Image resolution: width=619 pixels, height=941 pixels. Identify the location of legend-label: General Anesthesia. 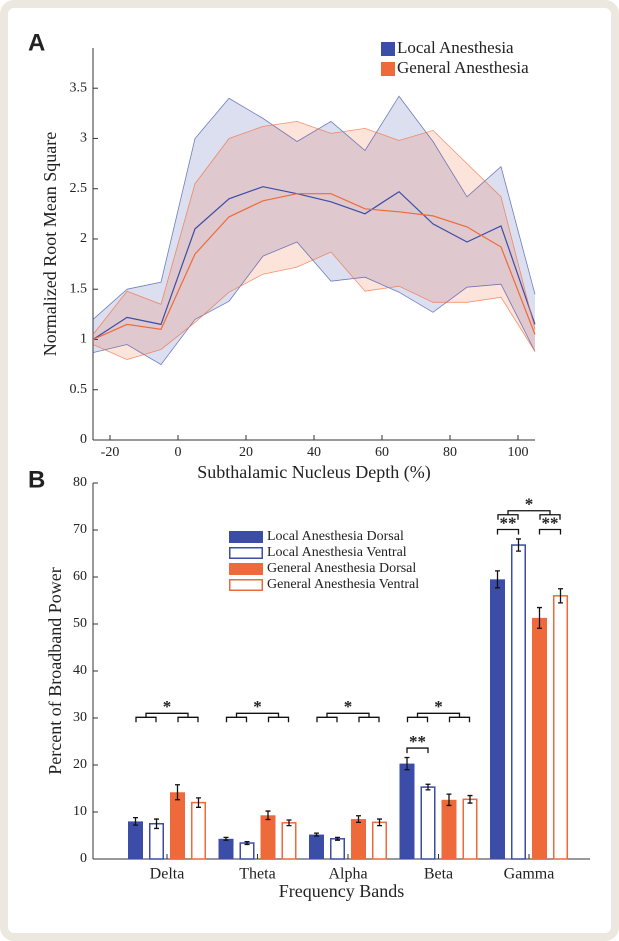
(463, 67).